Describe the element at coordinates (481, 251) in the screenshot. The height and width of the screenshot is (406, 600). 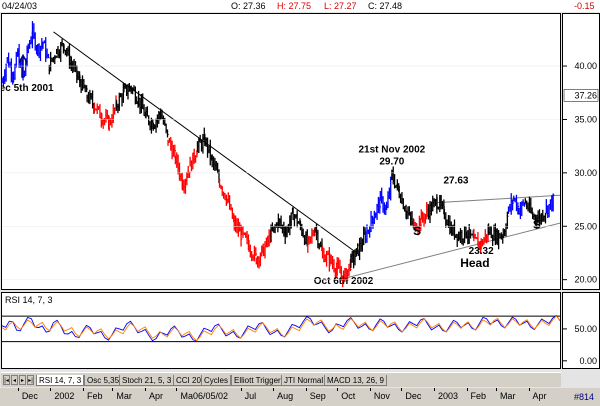
I see `annotation-label: 23.32` at that location.